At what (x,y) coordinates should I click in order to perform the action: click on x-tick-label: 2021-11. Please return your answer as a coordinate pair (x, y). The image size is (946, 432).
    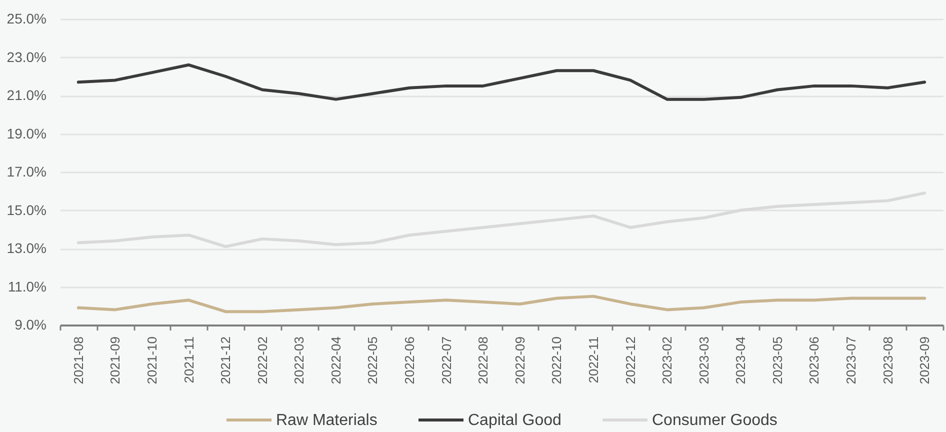
    Looking at the image, I should click on (188, 360).